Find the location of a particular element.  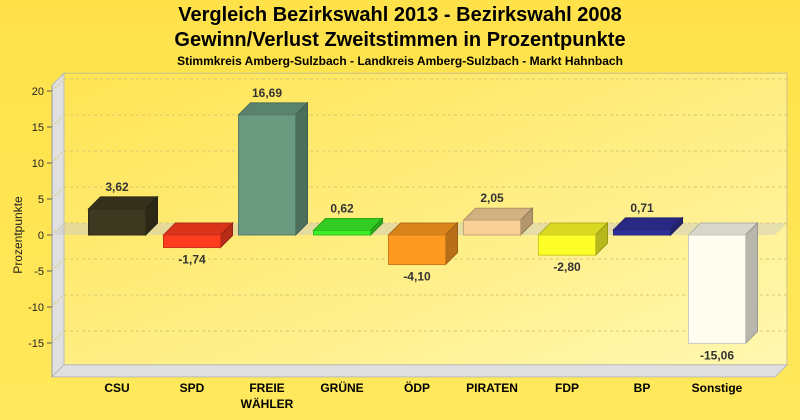

bar-sonstige is located at coordinates (723, 283).